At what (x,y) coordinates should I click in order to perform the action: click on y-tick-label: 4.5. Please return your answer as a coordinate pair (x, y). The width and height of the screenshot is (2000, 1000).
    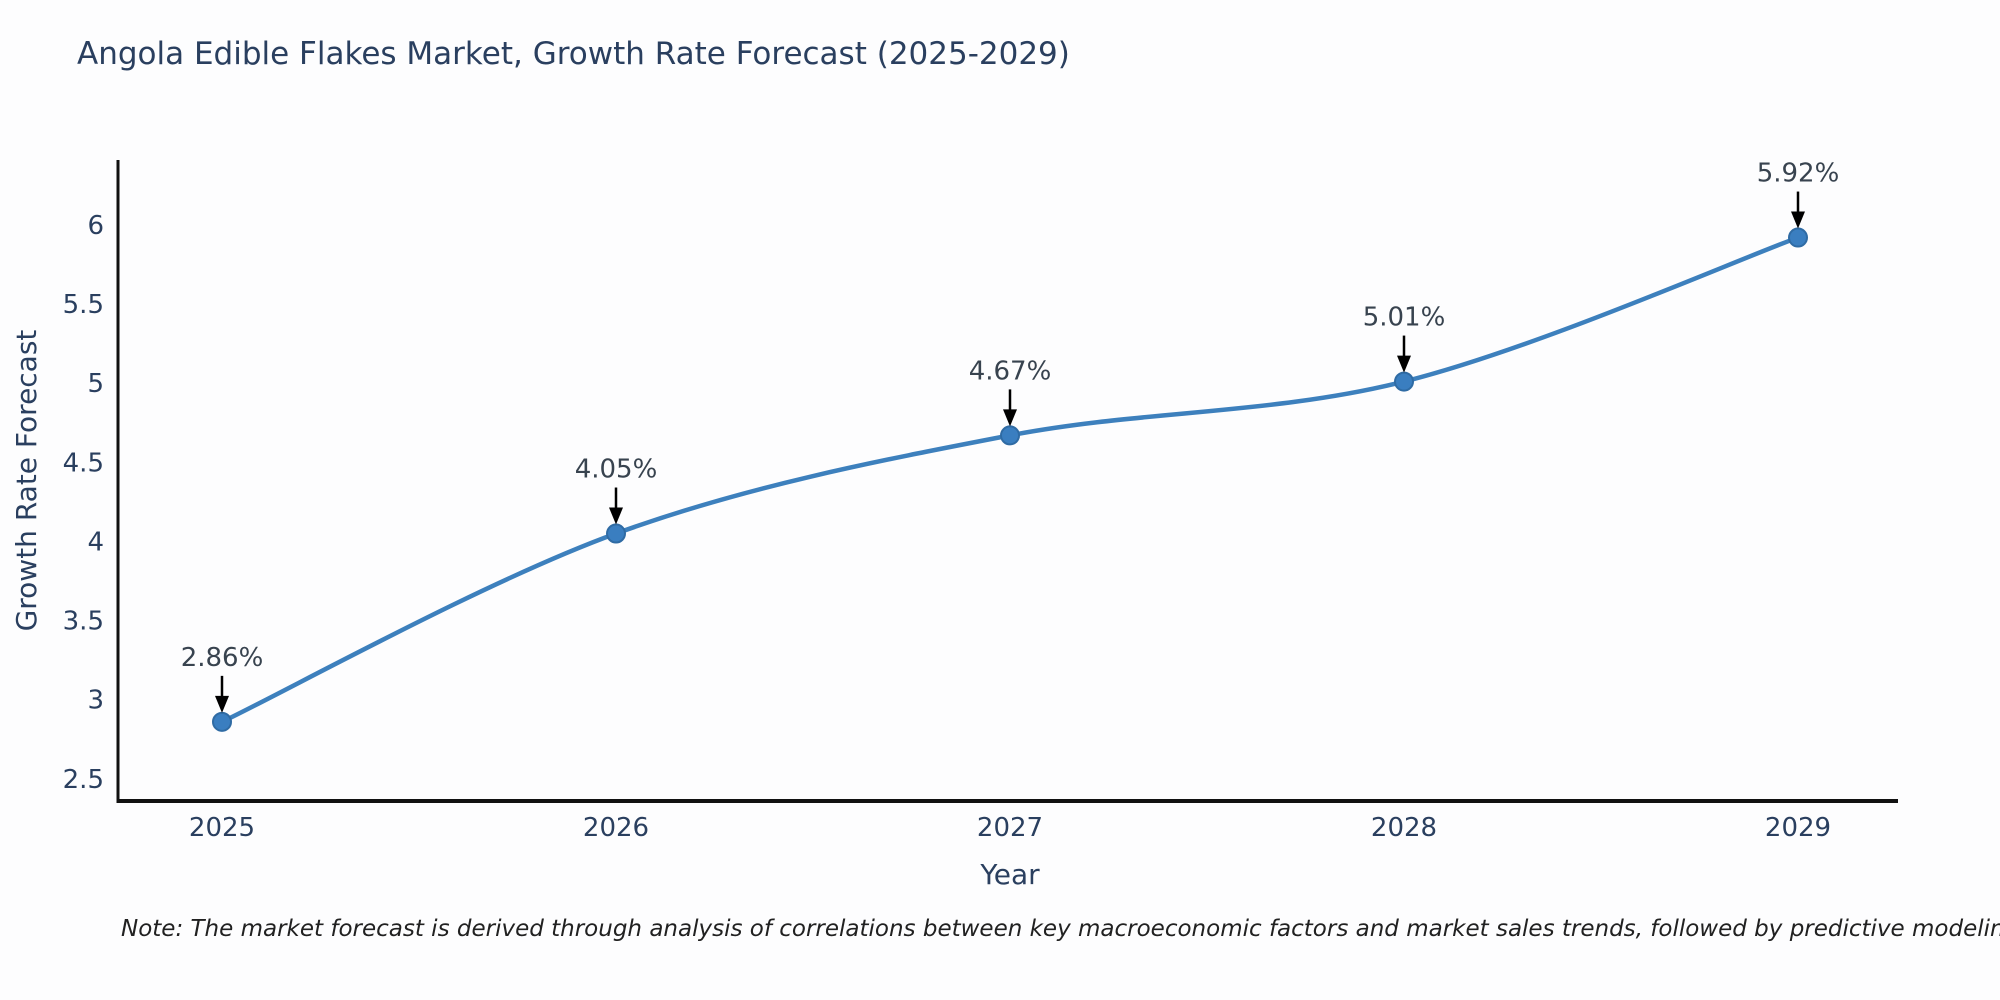
    Looking at the image, I should click on (83, 463).